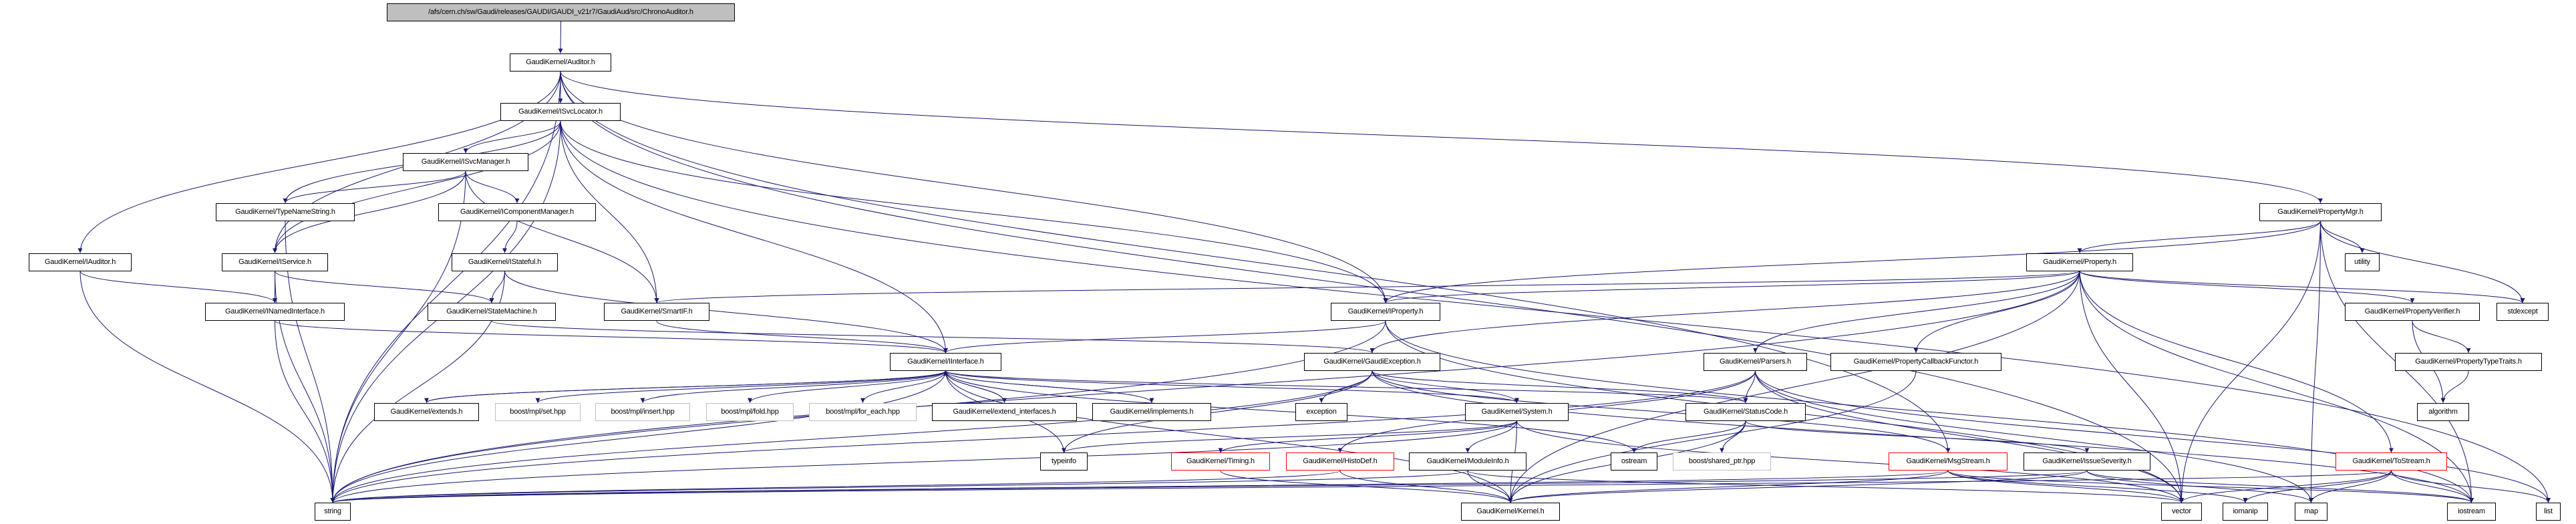  Describe the element at coordinates (2247, 287) in the screenshot. I see `edge-property-to-propertyverifier` at that location.